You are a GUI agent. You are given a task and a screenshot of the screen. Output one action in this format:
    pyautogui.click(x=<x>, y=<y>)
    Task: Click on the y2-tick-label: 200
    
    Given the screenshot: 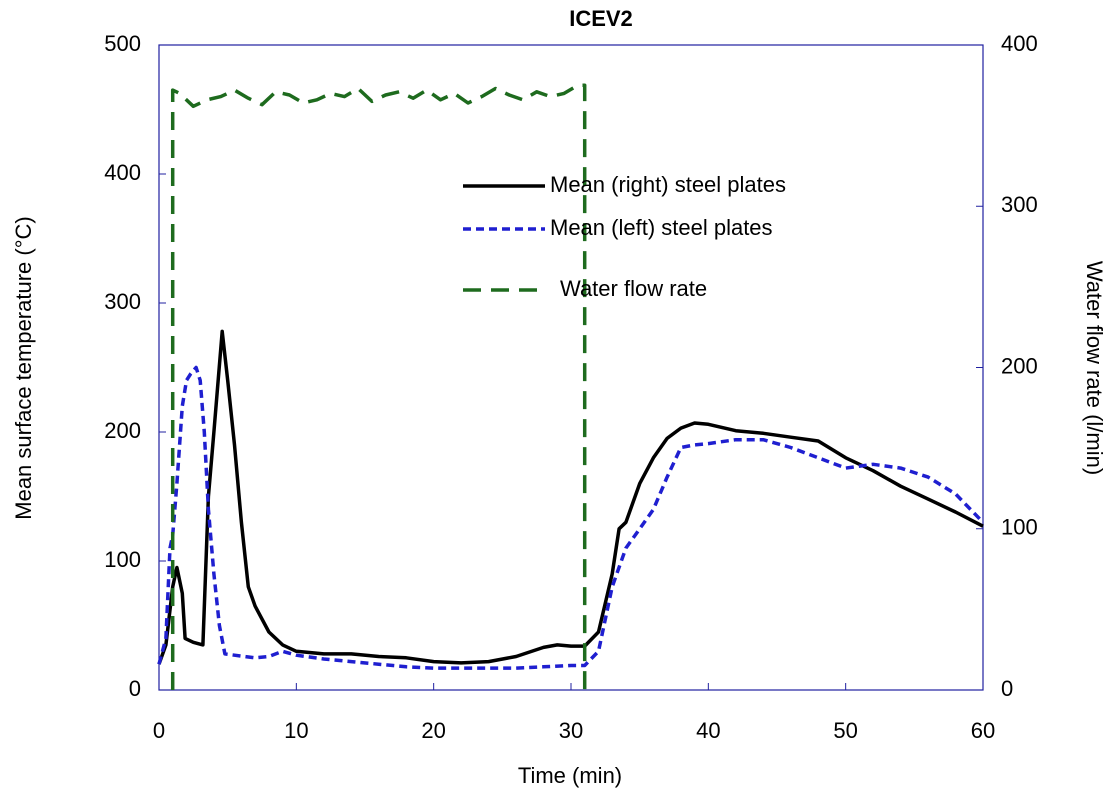 What is the action you would take?
    pyautogui.click(x=1019, y=365)
    